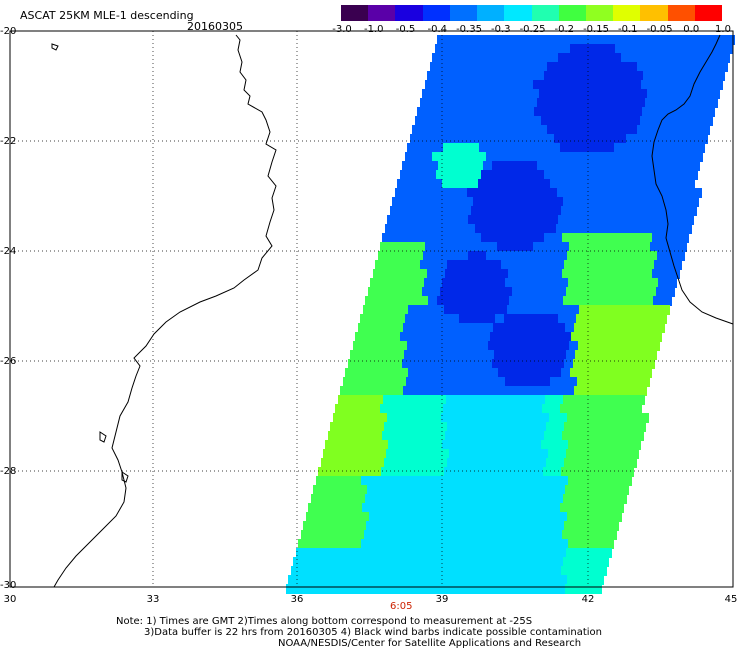 This screenshot has height=650, width=740. What do you see at coordinates (532, 13) in the screenshot?
I see `colorbar` at bounding box center [532, 13].